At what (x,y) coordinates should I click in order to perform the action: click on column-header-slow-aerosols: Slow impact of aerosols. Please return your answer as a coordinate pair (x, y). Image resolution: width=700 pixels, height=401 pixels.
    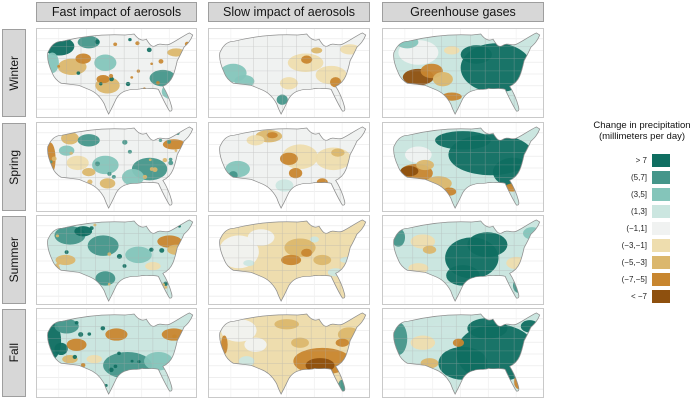
    Looking at the image, I should click on (289, 12).